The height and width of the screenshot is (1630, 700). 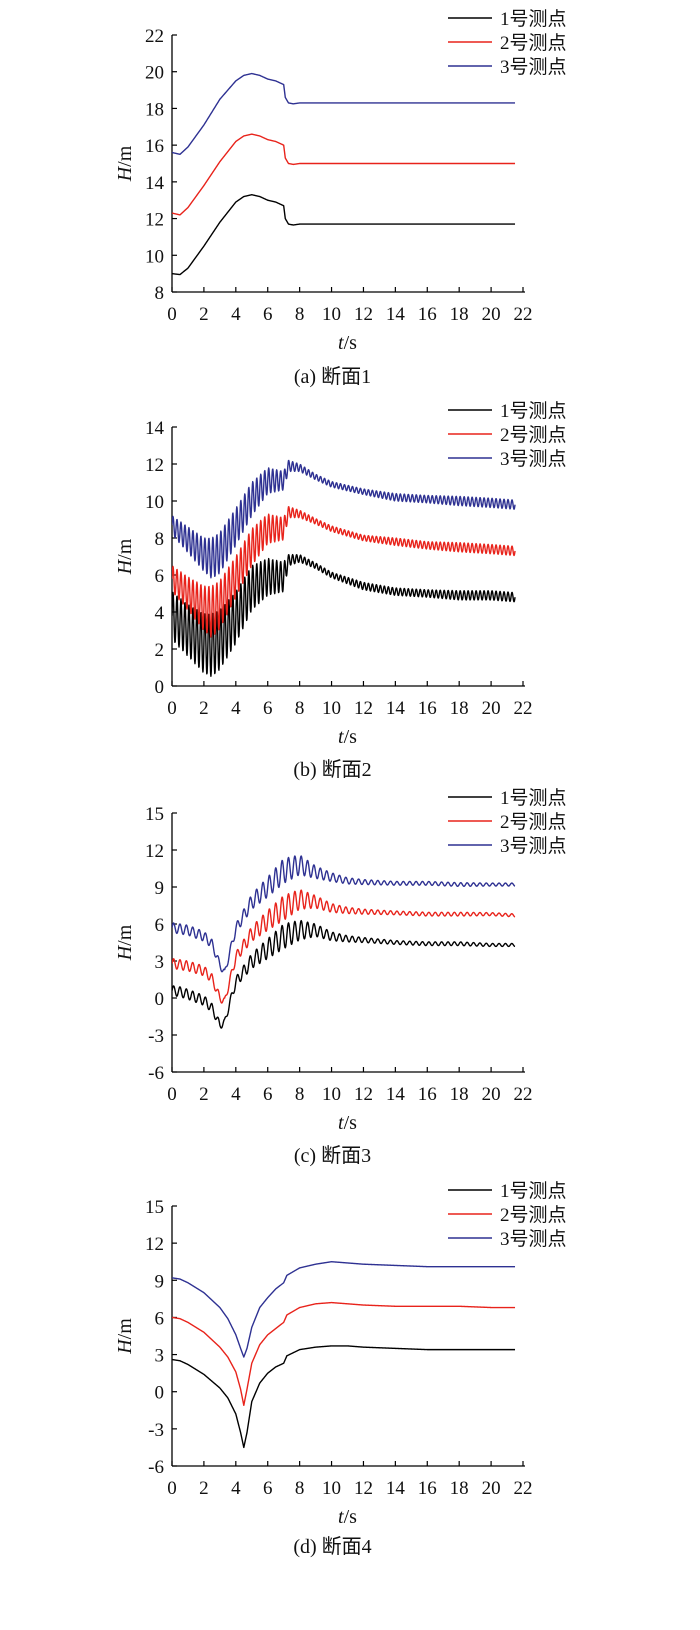 What do you see at coordinates (154, 109) in the screenshot?
I see `y-tick-label: 18` at bounding box center [154, 109].